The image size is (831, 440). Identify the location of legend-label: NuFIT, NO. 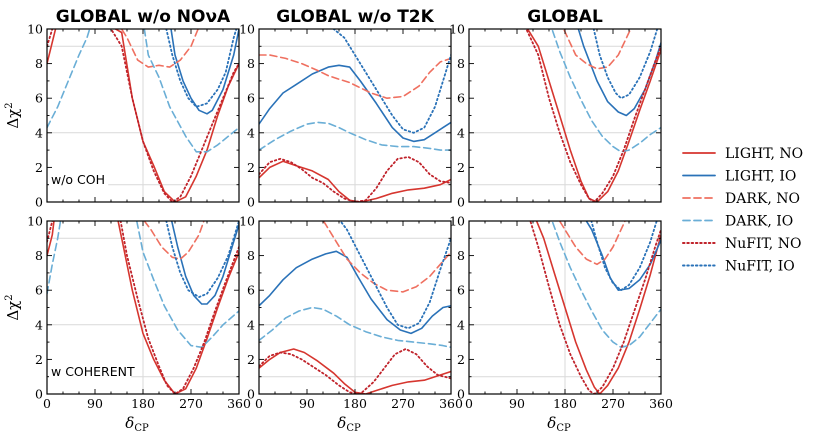
(763, 244).